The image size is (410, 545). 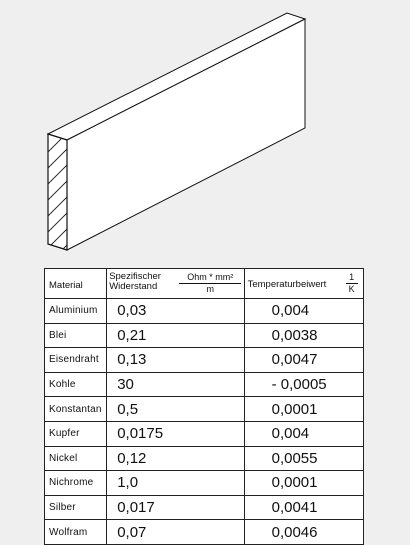 I want to click on resistance-cell: 1,0, so click(x=175, y=483).